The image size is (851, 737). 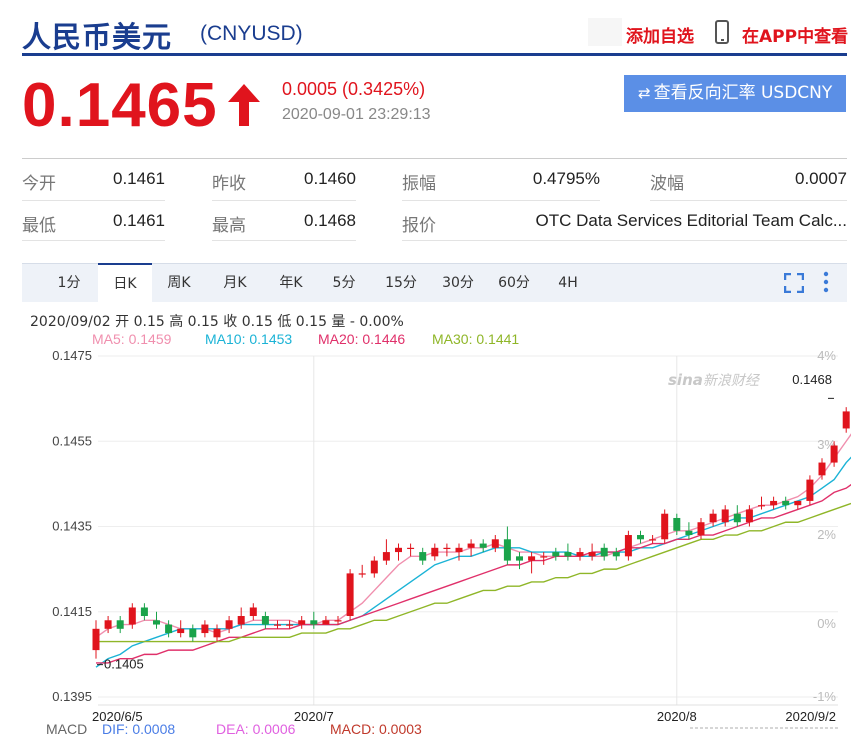 I want to click on y-tick-label: 0.1455, so click(x=72, y=440).